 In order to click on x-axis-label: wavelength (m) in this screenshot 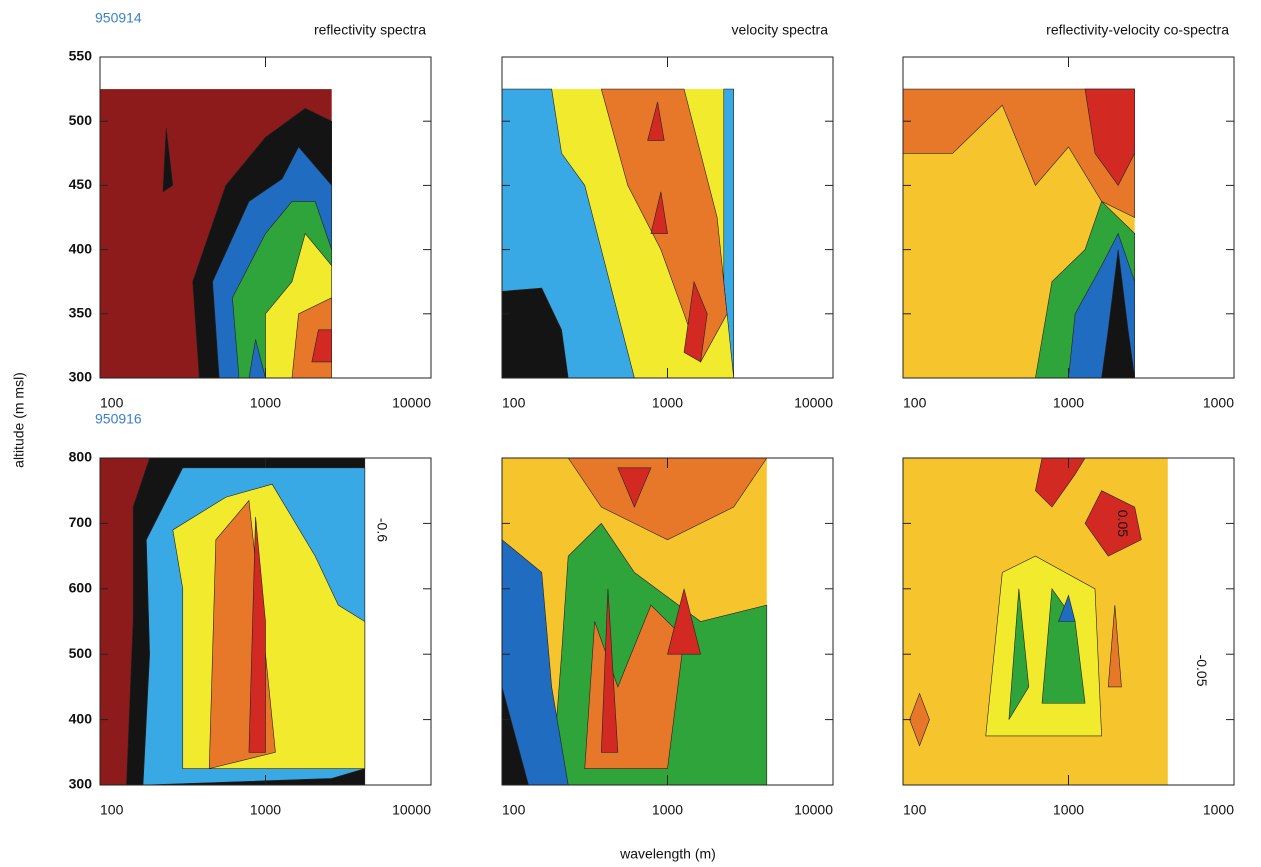, I will do `click(667, 854)`.